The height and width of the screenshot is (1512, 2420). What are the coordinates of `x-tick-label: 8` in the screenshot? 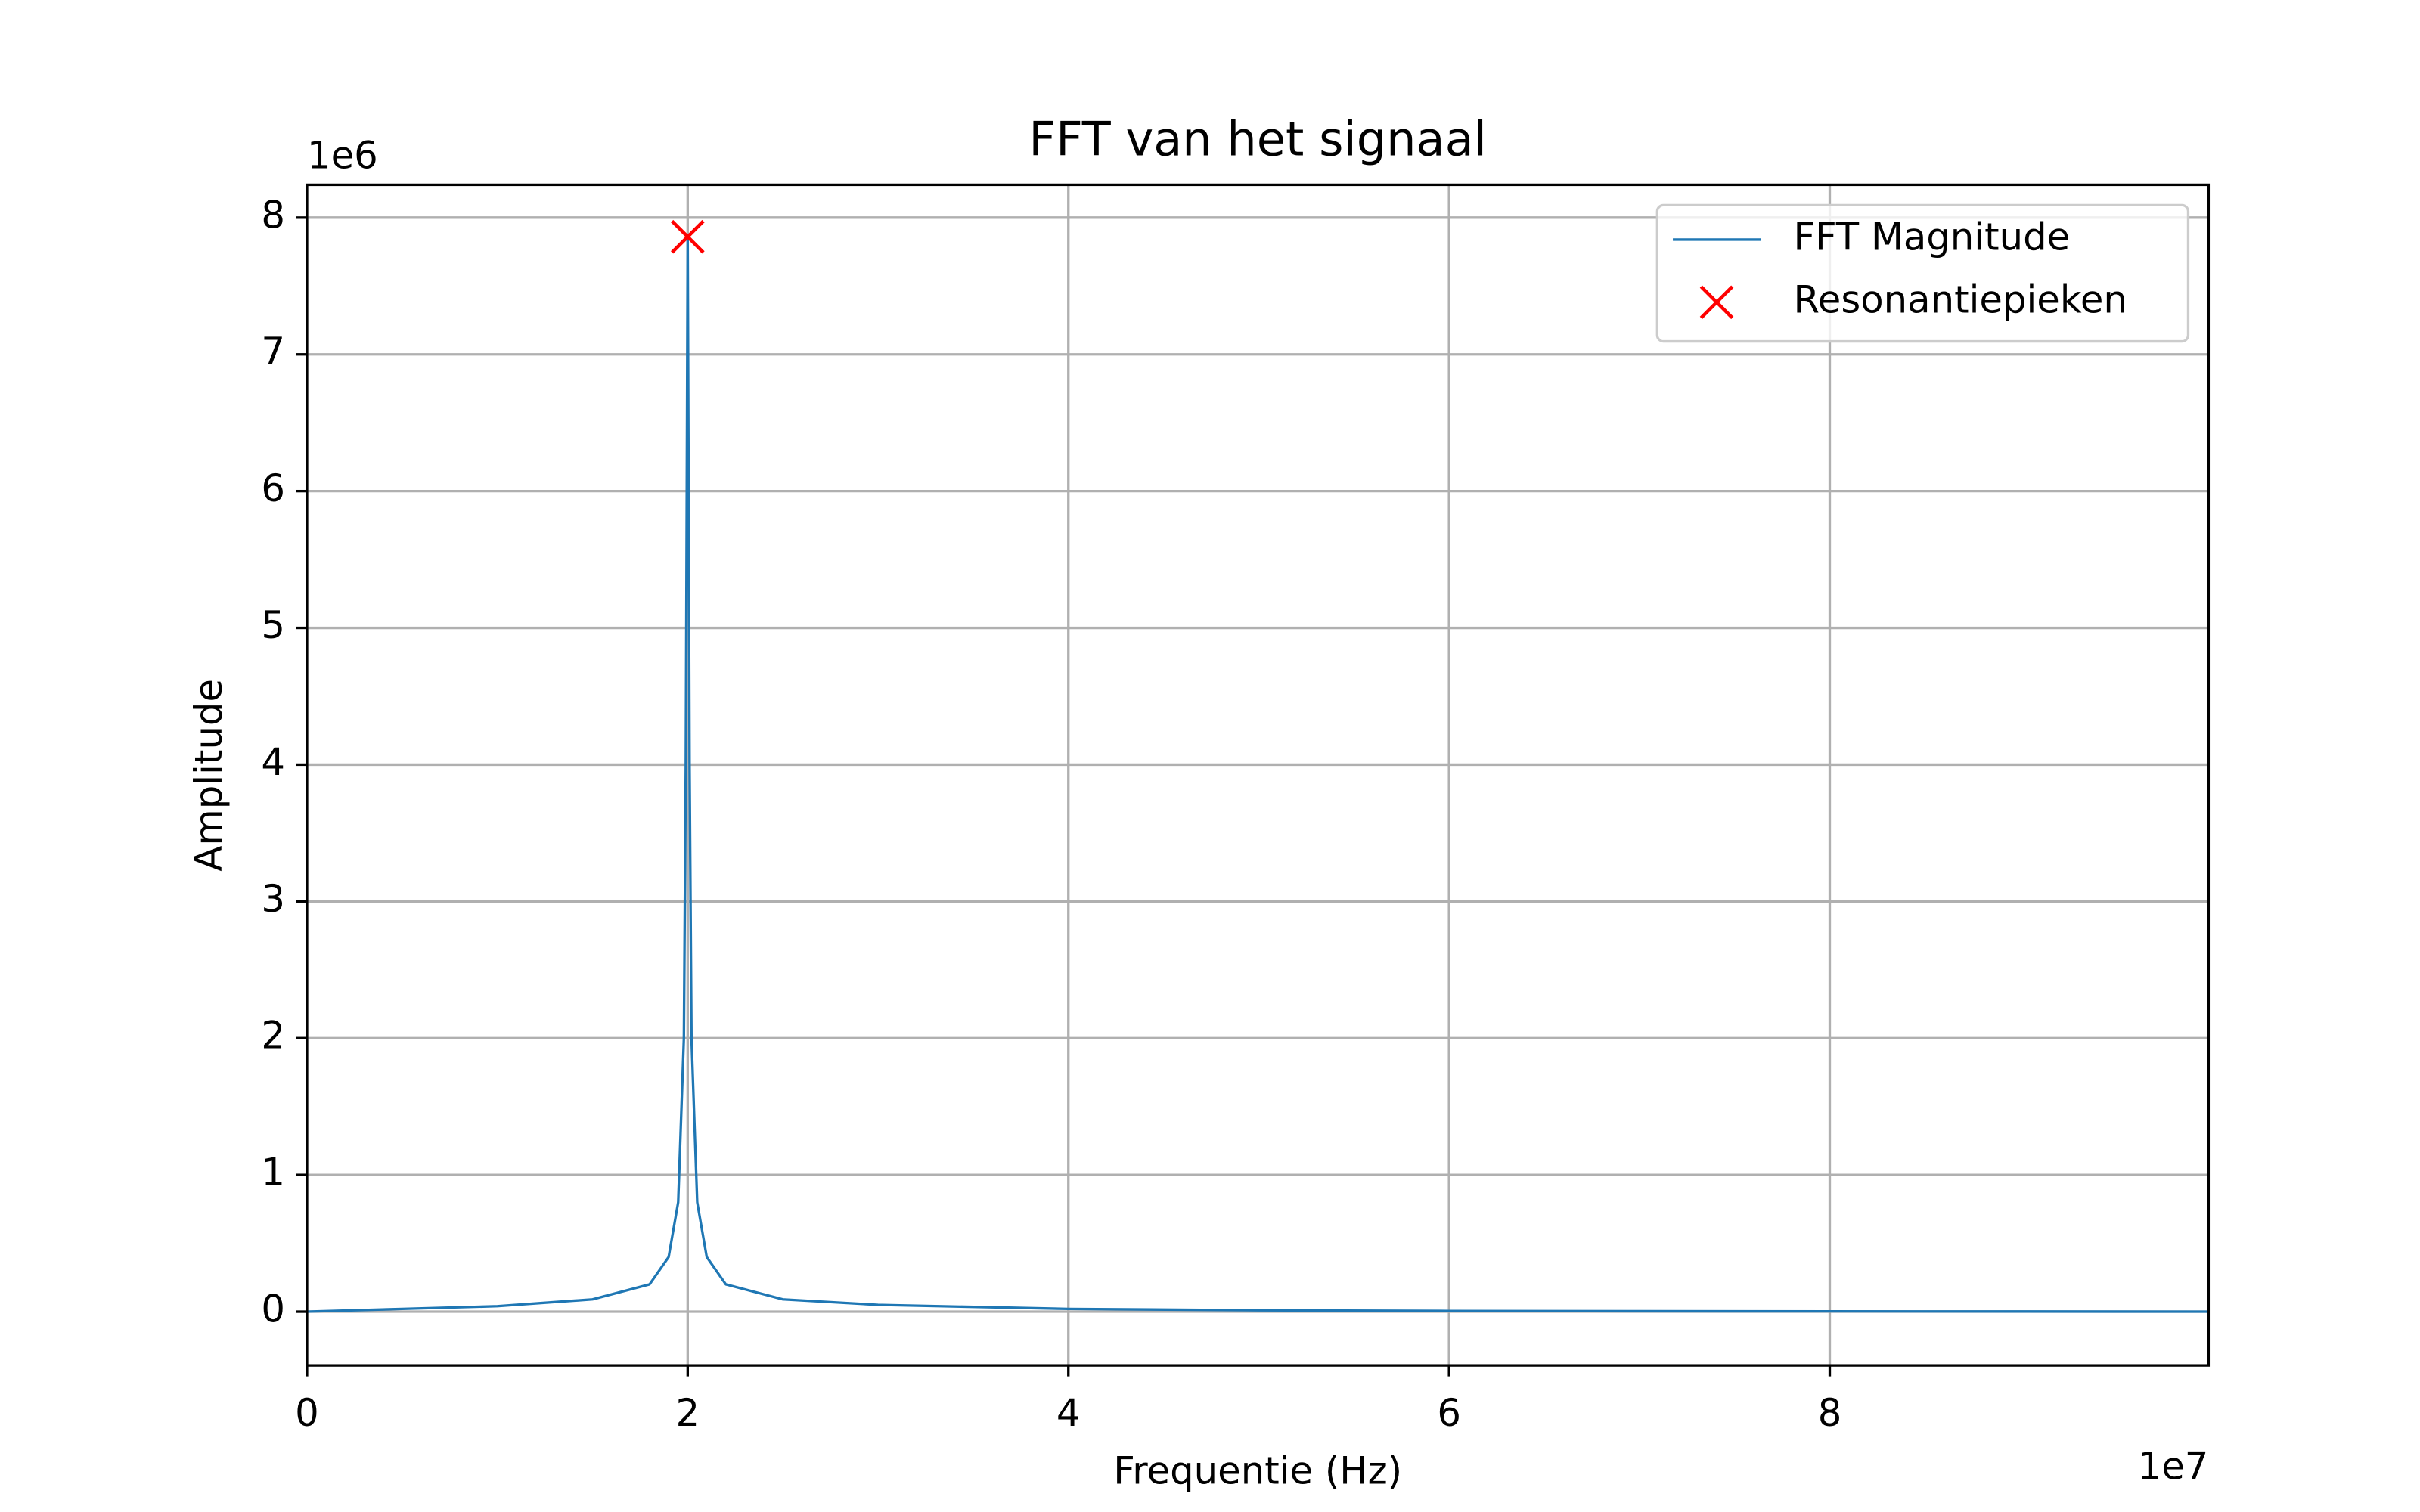 It's located at (1830, 1413).